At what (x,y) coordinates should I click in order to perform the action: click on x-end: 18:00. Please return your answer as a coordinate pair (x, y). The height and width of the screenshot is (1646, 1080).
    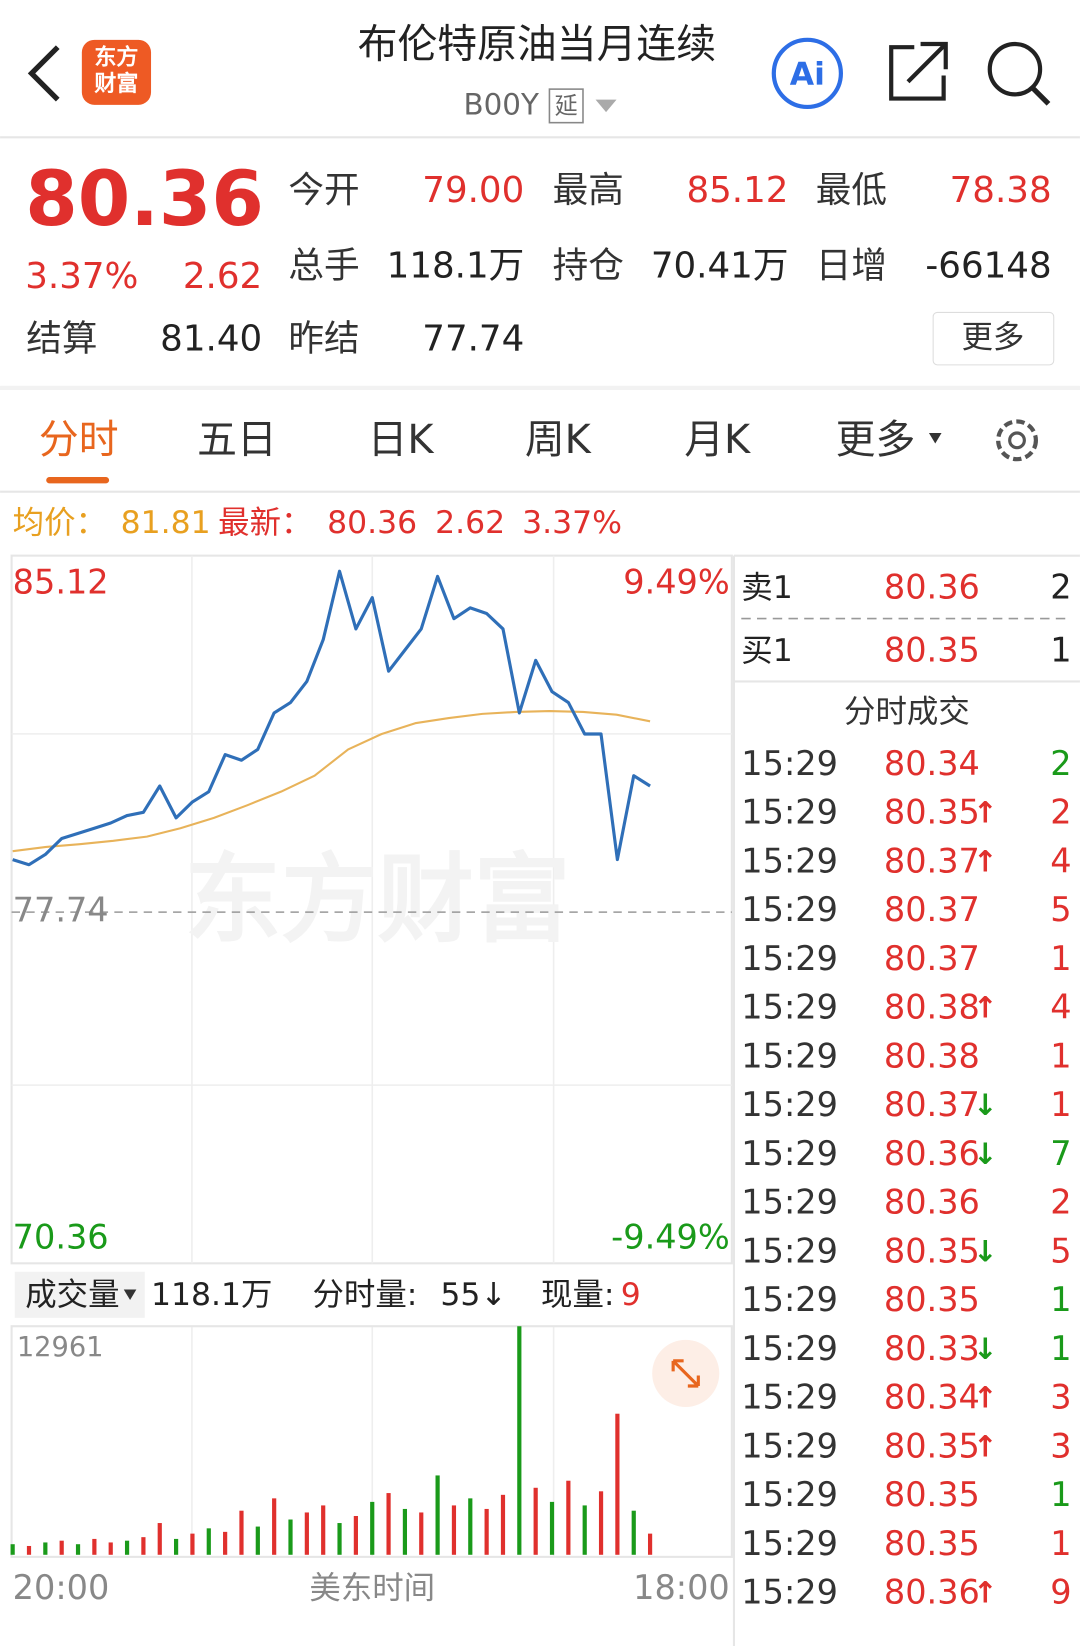
    Looking at the image, I should click on (681, 1587).